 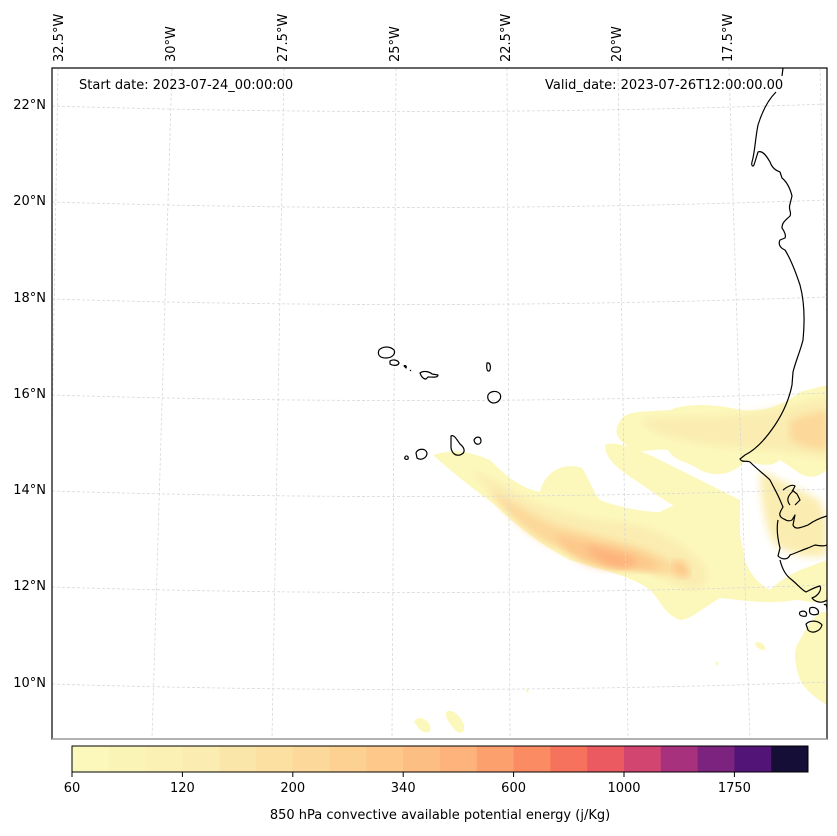 What do you see at coordinates (72, 788) in the screenshot?
I see `colorbar-tick-label: 60` at bounding box center [72, 788].